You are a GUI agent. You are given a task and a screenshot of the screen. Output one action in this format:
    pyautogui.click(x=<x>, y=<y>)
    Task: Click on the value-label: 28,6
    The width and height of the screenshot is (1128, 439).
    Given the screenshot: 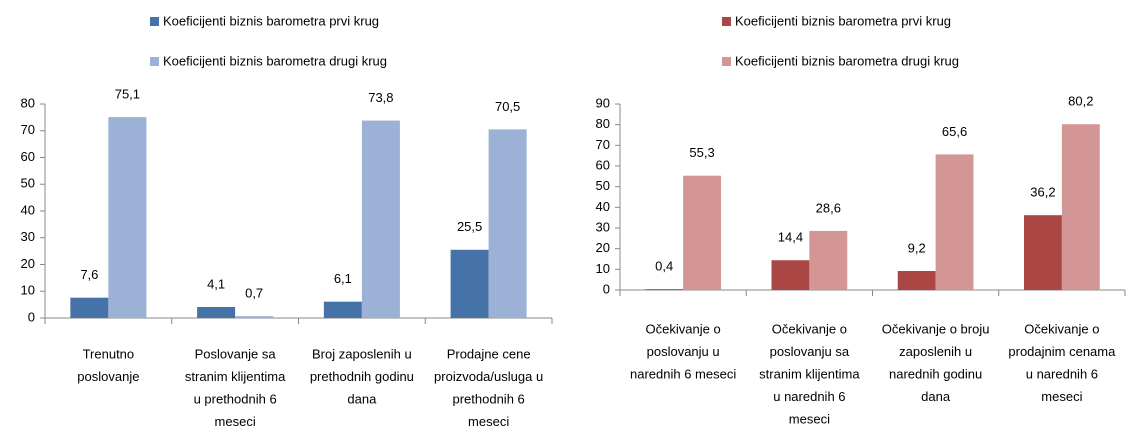 What is the action you would take?
    pyautogui.click(x=828, y=207)
    